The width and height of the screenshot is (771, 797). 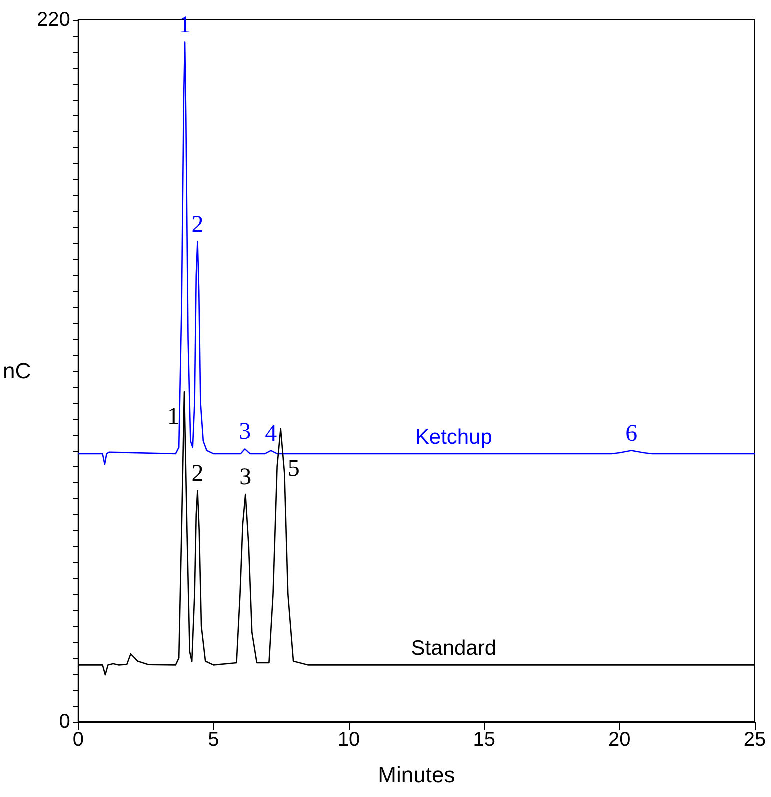 What do you see at coordinates (78, 740) in the screenshot?
I see `x-tick-label: 0` at bounding box center [78, 740].